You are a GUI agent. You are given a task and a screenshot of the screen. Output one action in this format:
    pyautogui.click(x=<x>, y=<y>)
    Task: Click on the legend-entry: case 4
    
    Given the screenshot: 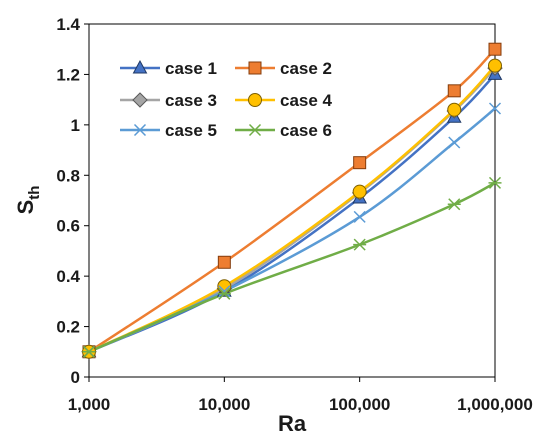 What is the action you would take?
    pyautogui.click(x=284, y=100)
    